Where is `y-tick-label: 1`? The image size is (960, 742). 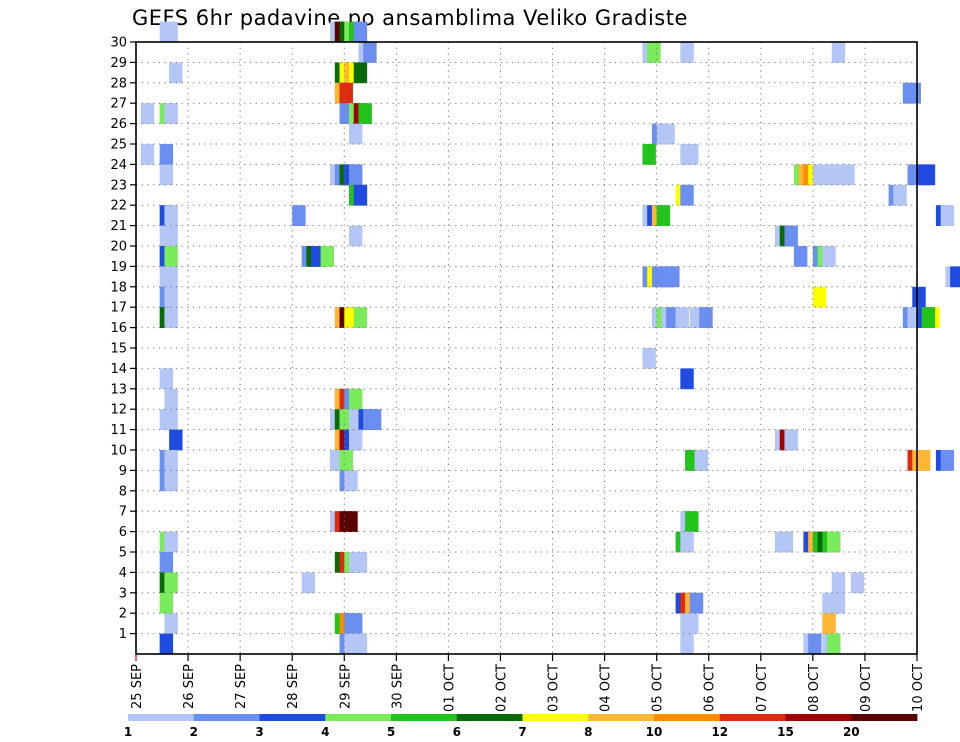
y-tick-label: 1 is located at coordinates (123, 634).